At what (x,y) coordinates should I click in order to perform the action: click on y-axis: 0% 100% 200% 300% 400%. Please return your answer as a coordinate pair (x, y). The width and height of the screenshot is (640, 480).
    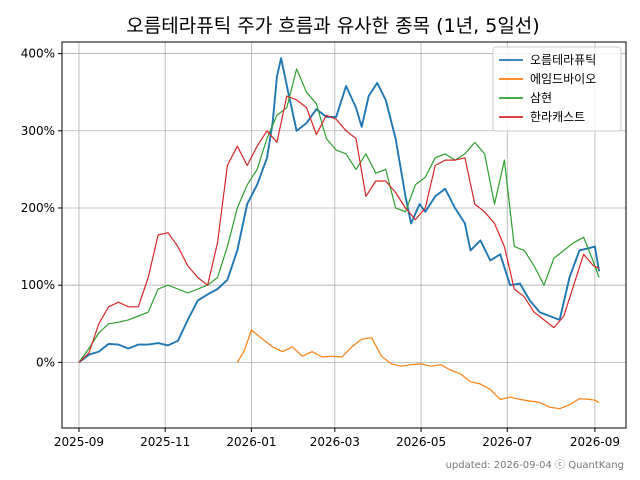
    Looking at the image, I should click on (41, 208).